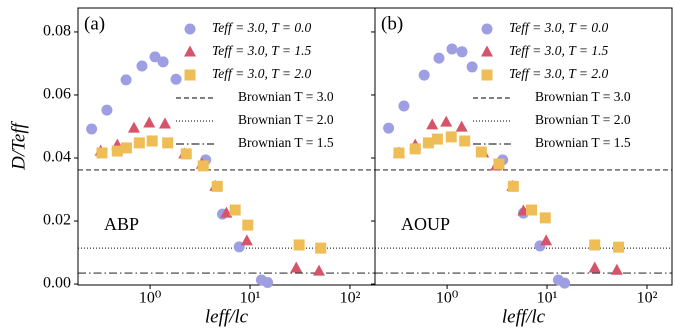  What do you see at coordinates (94, 23) in the screenshot?
I see `panel-label: (a)` at bounding box center [94, 23].